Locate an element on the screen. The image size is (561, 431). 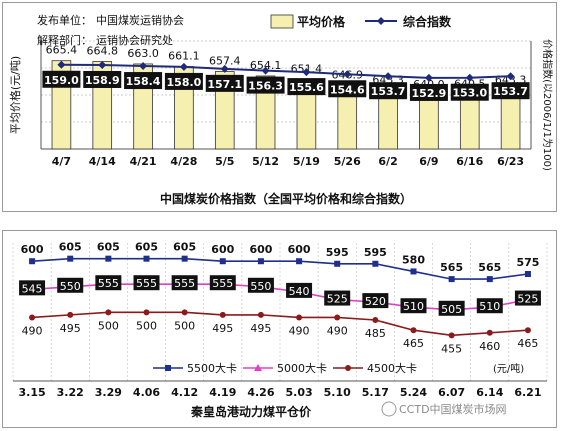
legend-bar-swatch is located at coordinates (282, 21).